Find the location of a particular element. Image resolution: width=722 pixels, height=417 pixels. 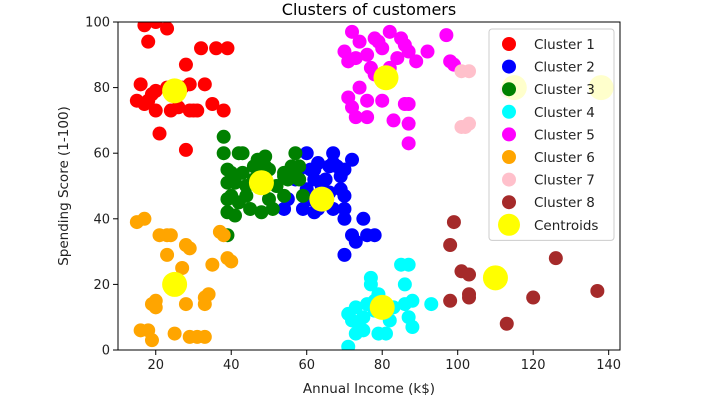

legend-label: Cluster 5 is located at coordinates (564, 135).